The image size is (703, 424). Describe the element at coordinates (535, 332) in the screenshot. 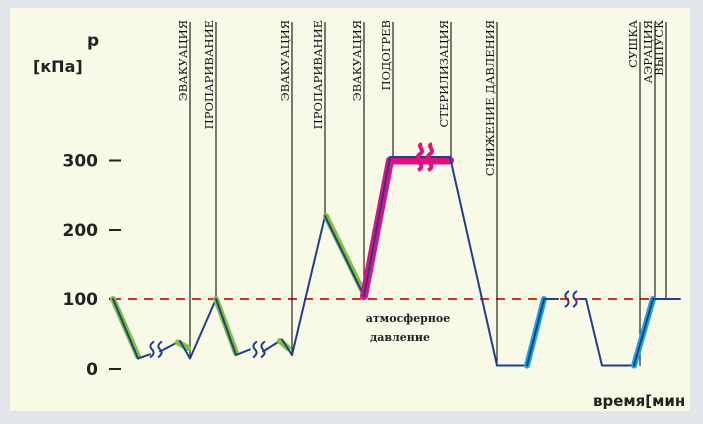

I see `curve-rise` at that location.